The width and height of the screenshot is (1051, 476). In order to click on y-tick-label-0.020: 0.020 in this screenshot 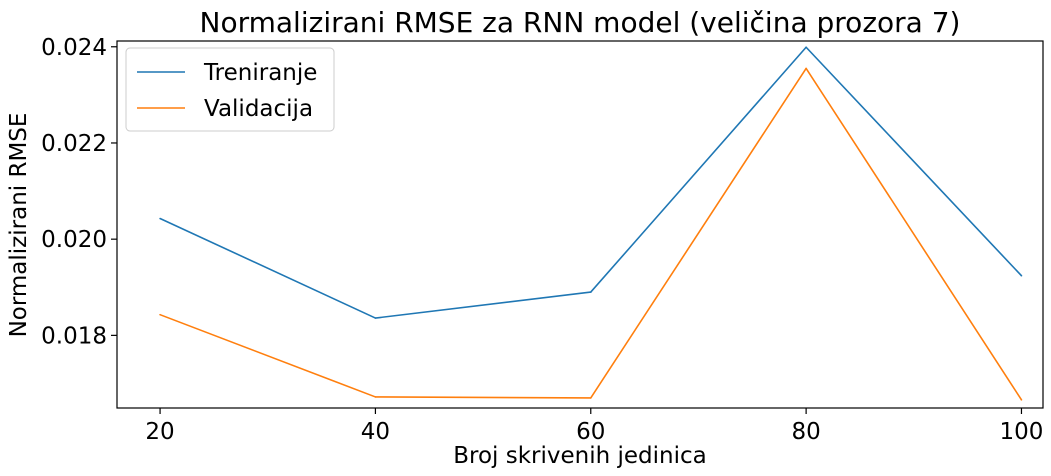, I will do `click(74, 240)`.